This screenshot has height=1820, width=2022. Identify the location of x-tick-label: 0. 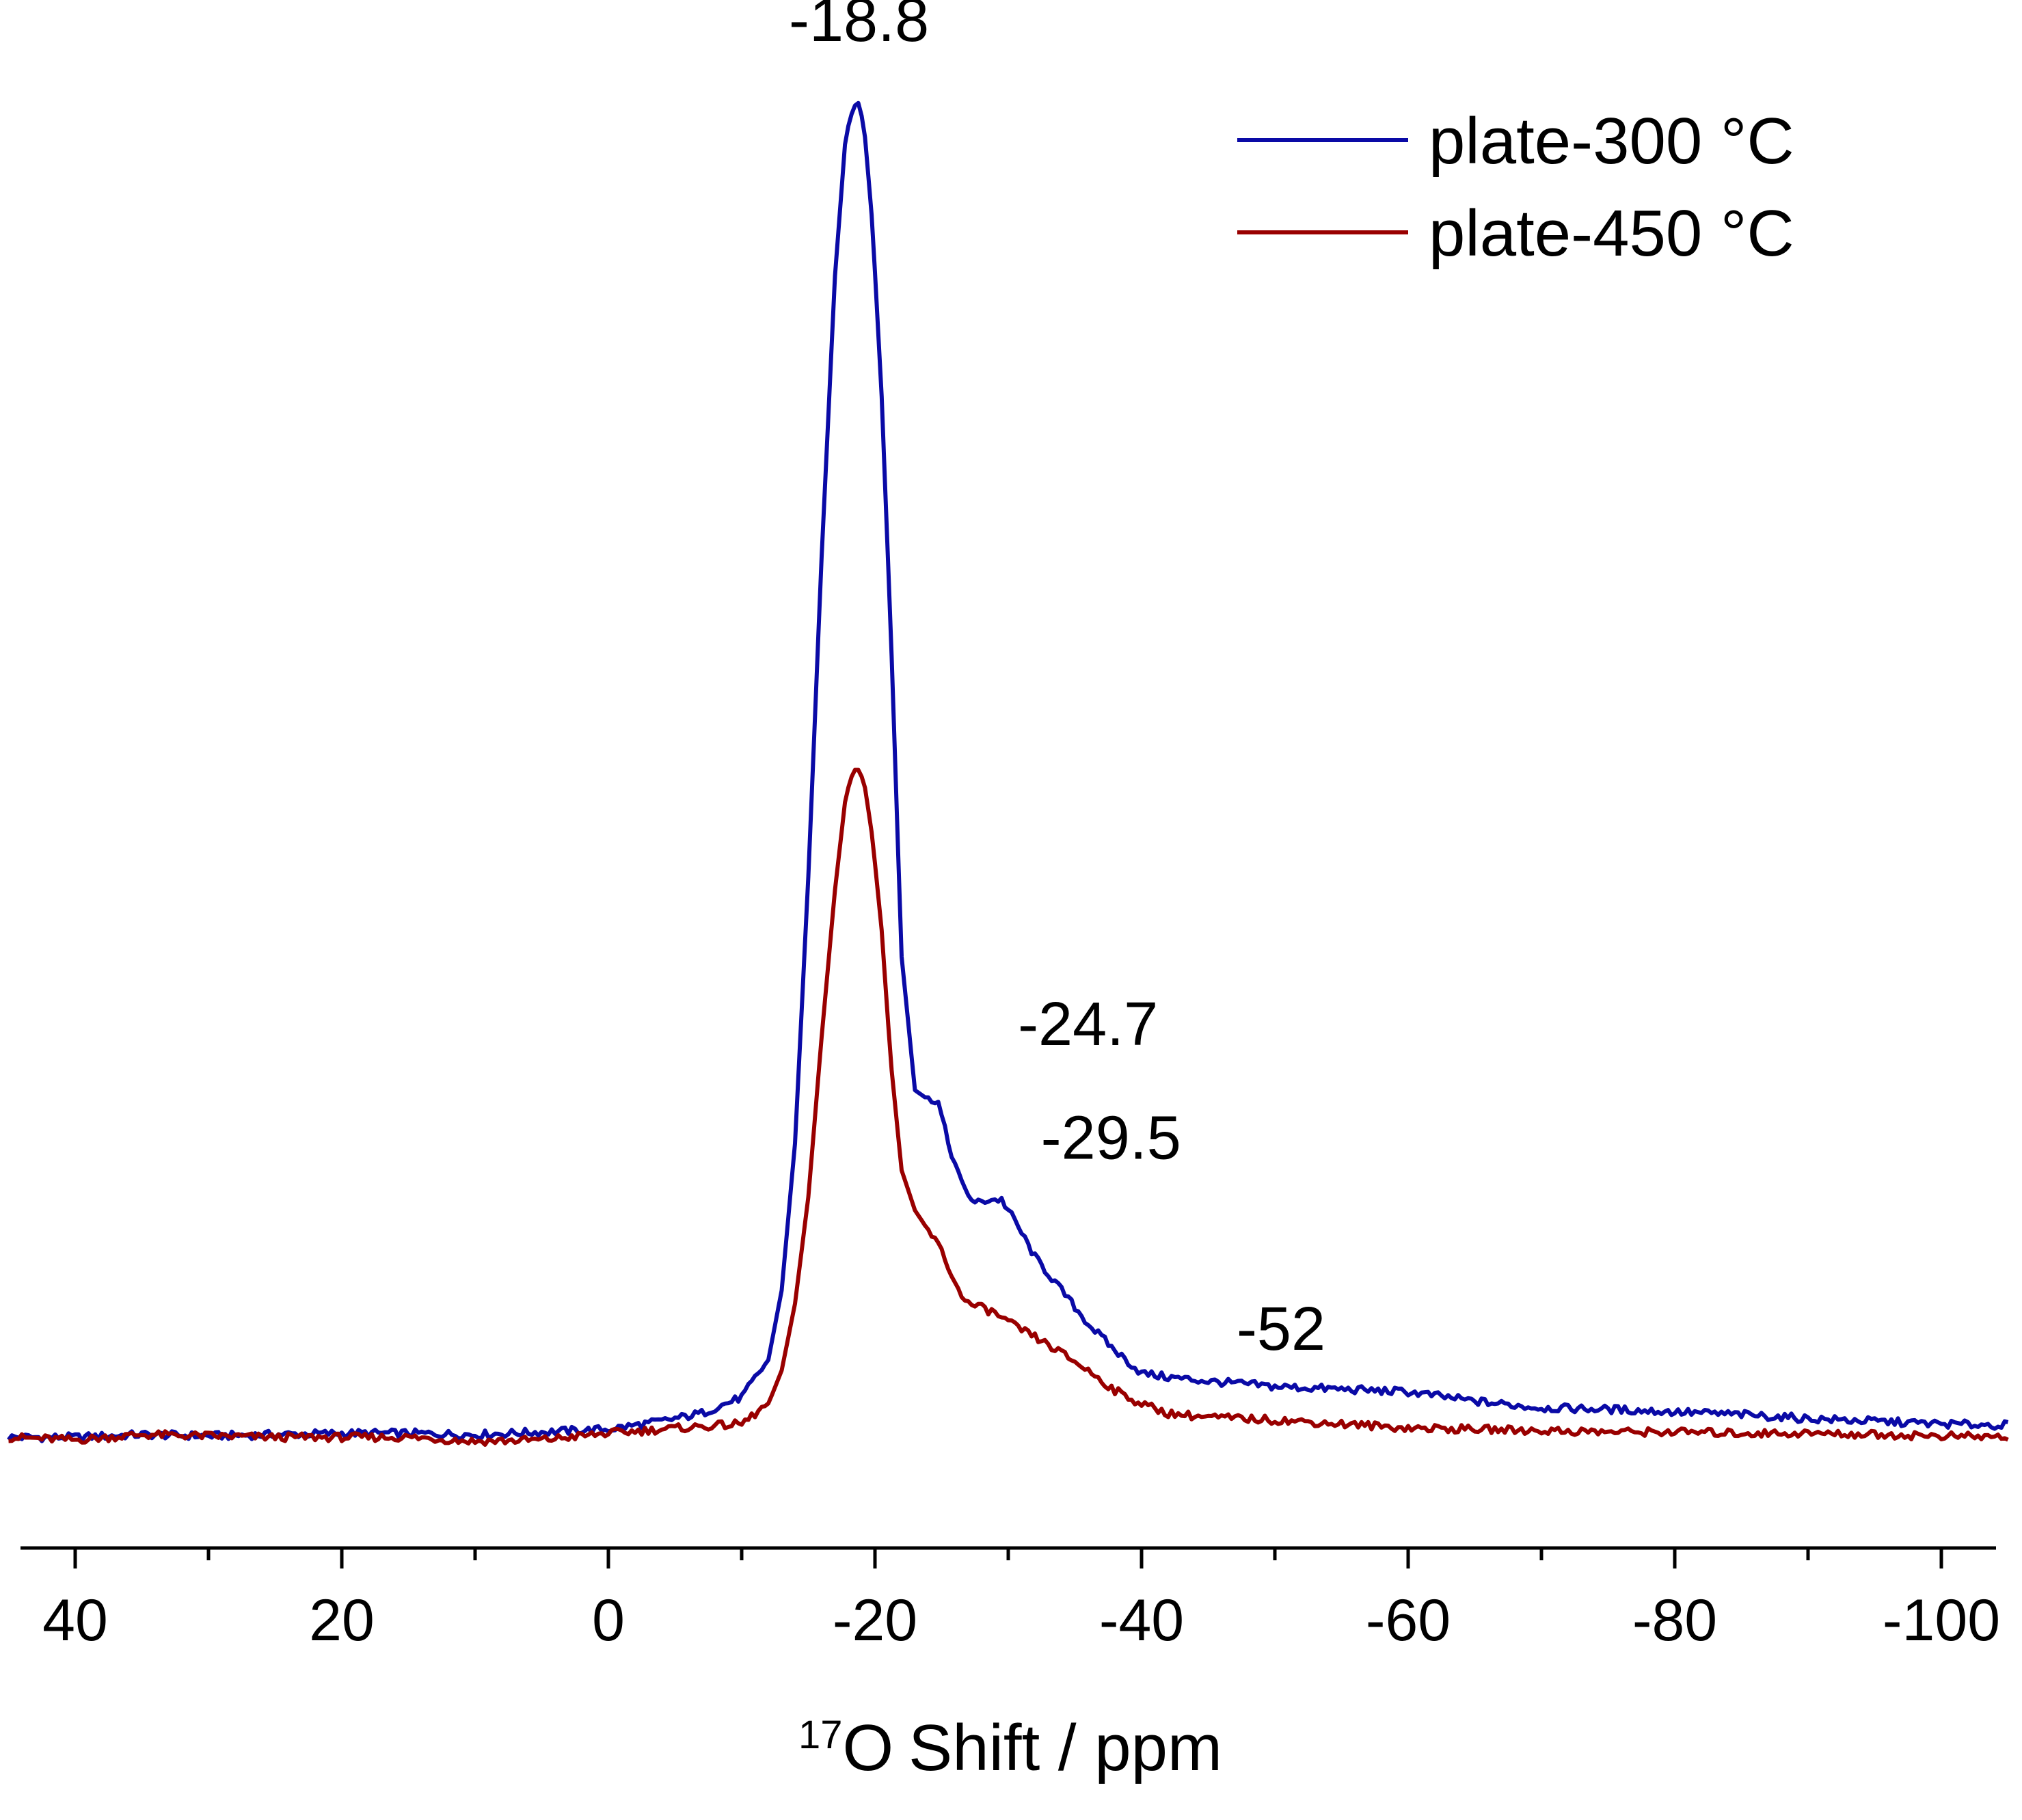
(608, 1620).